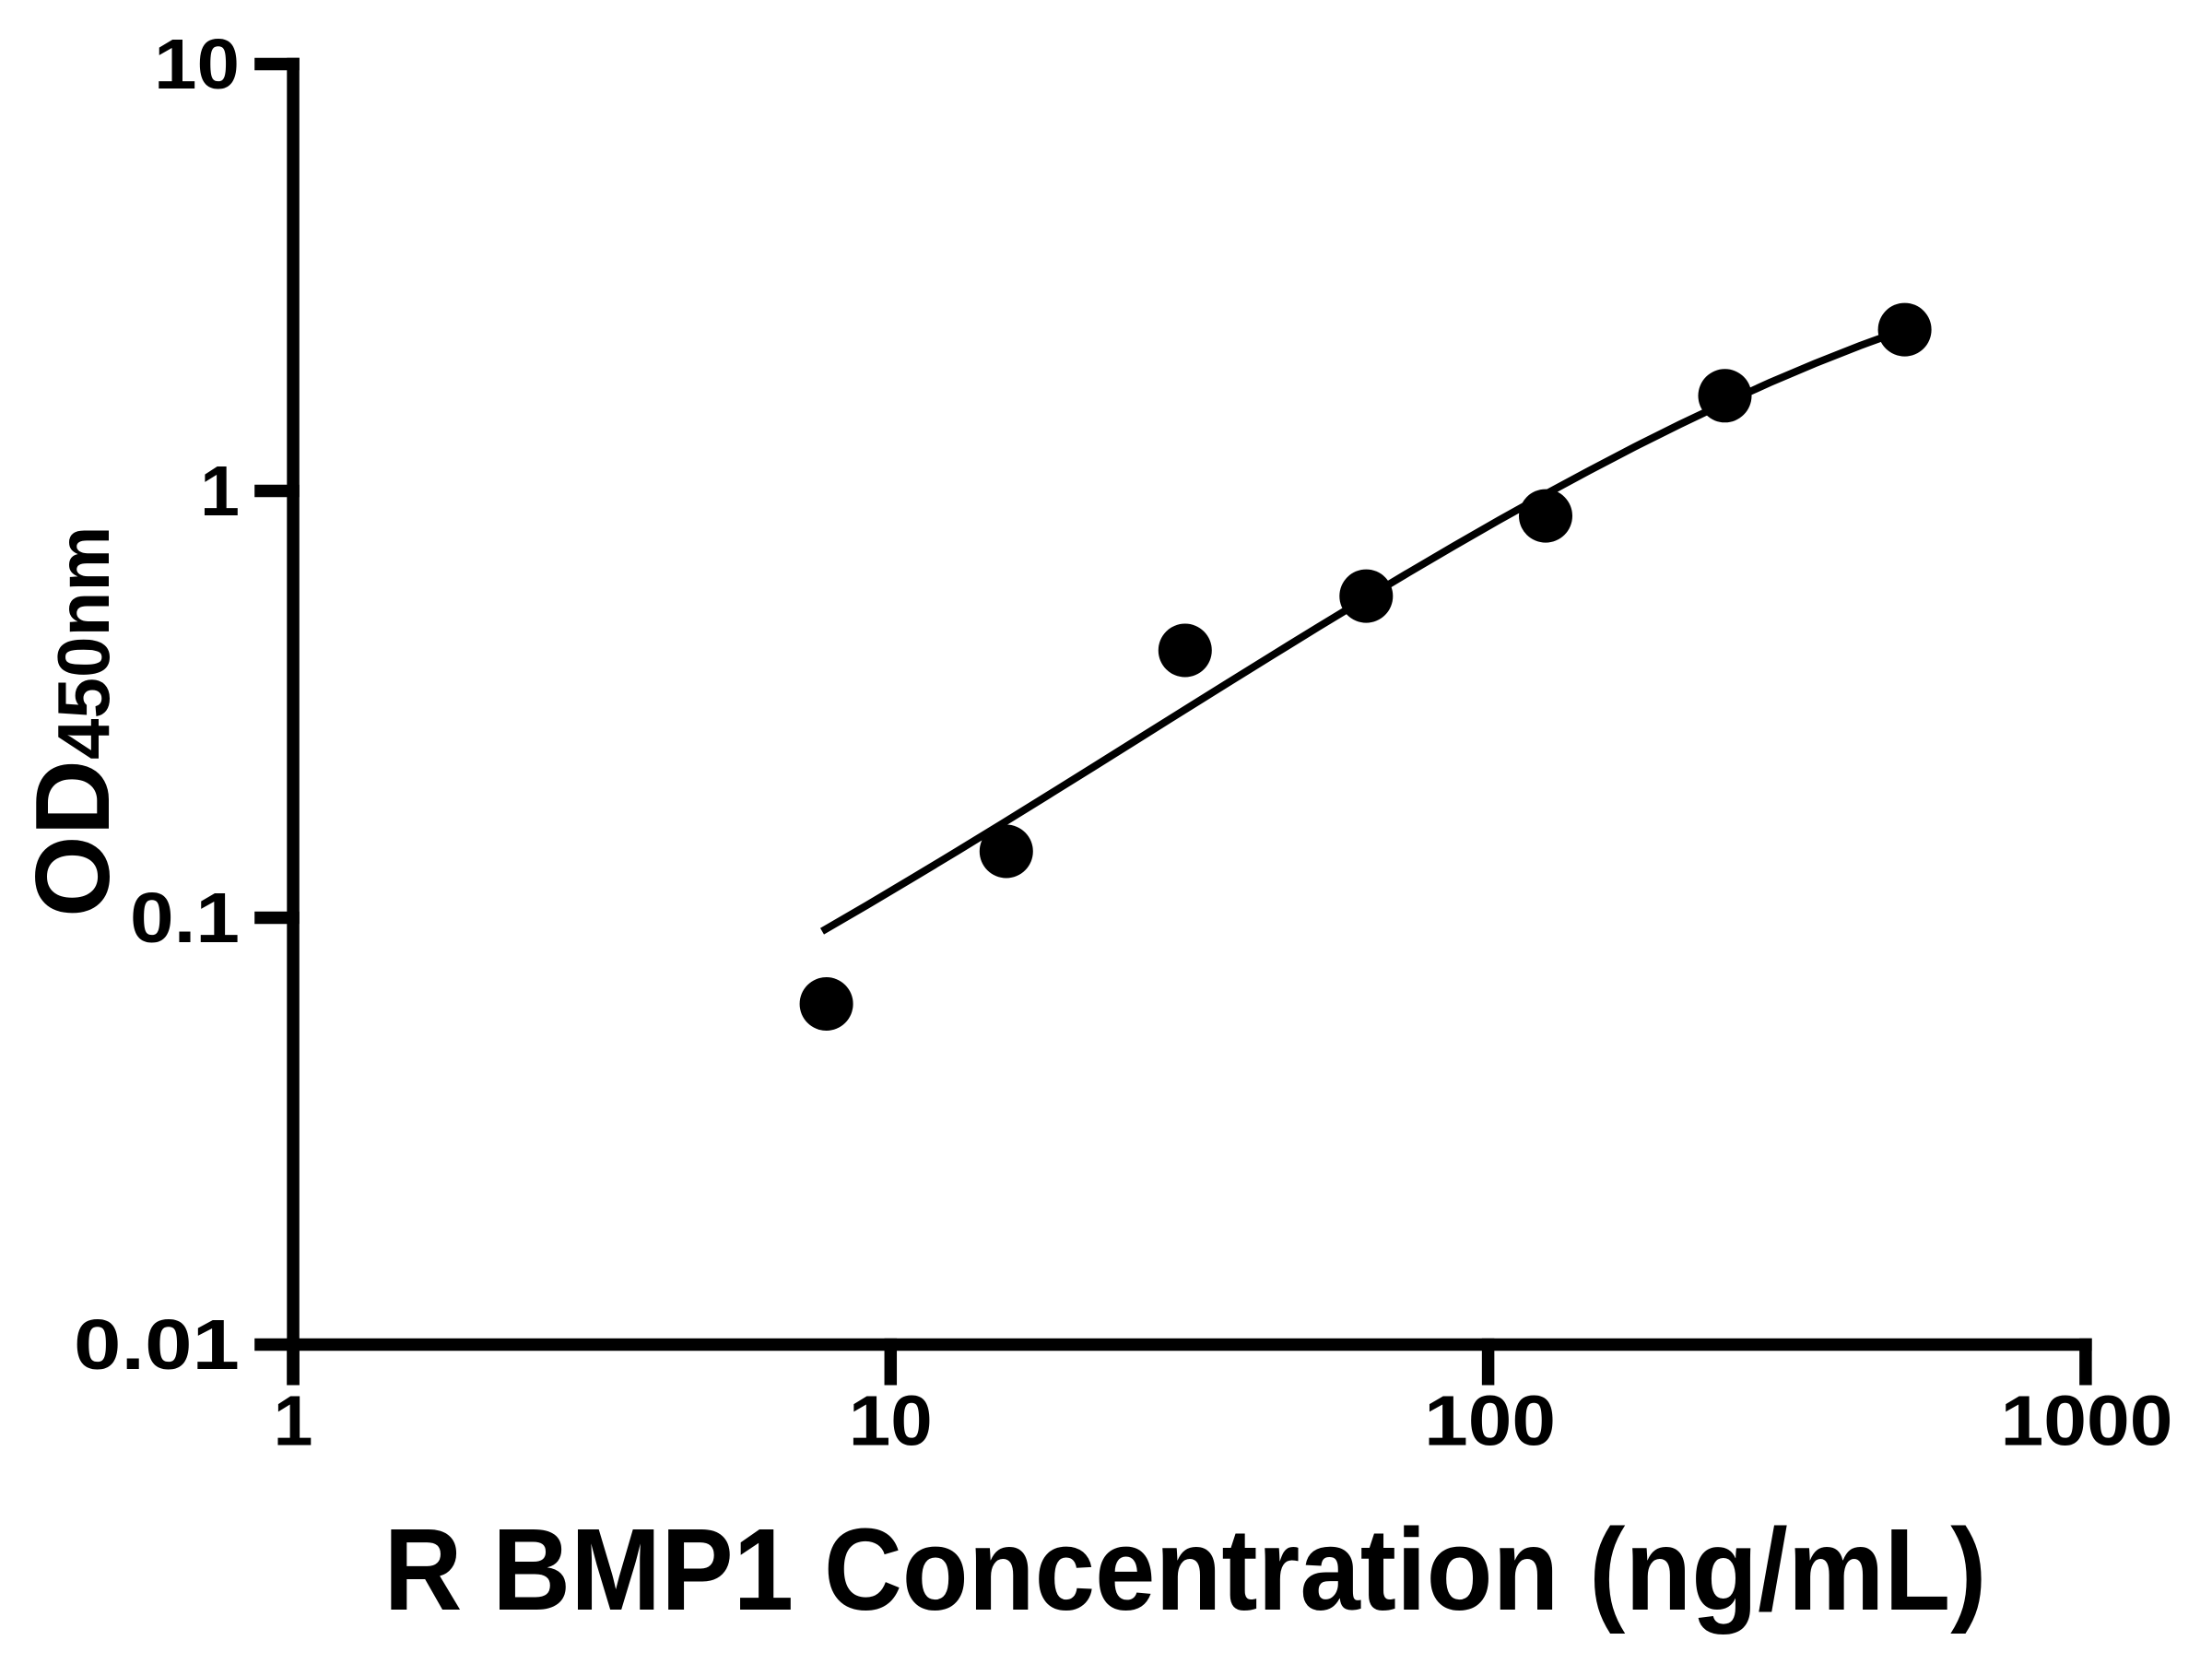 The width and height of the screenshot is (2212, 1664). What do you see at coordinates (2087, 1421) in the screenshot?
I see `svg-text: 1000` at bounding box center [2087, 1421].